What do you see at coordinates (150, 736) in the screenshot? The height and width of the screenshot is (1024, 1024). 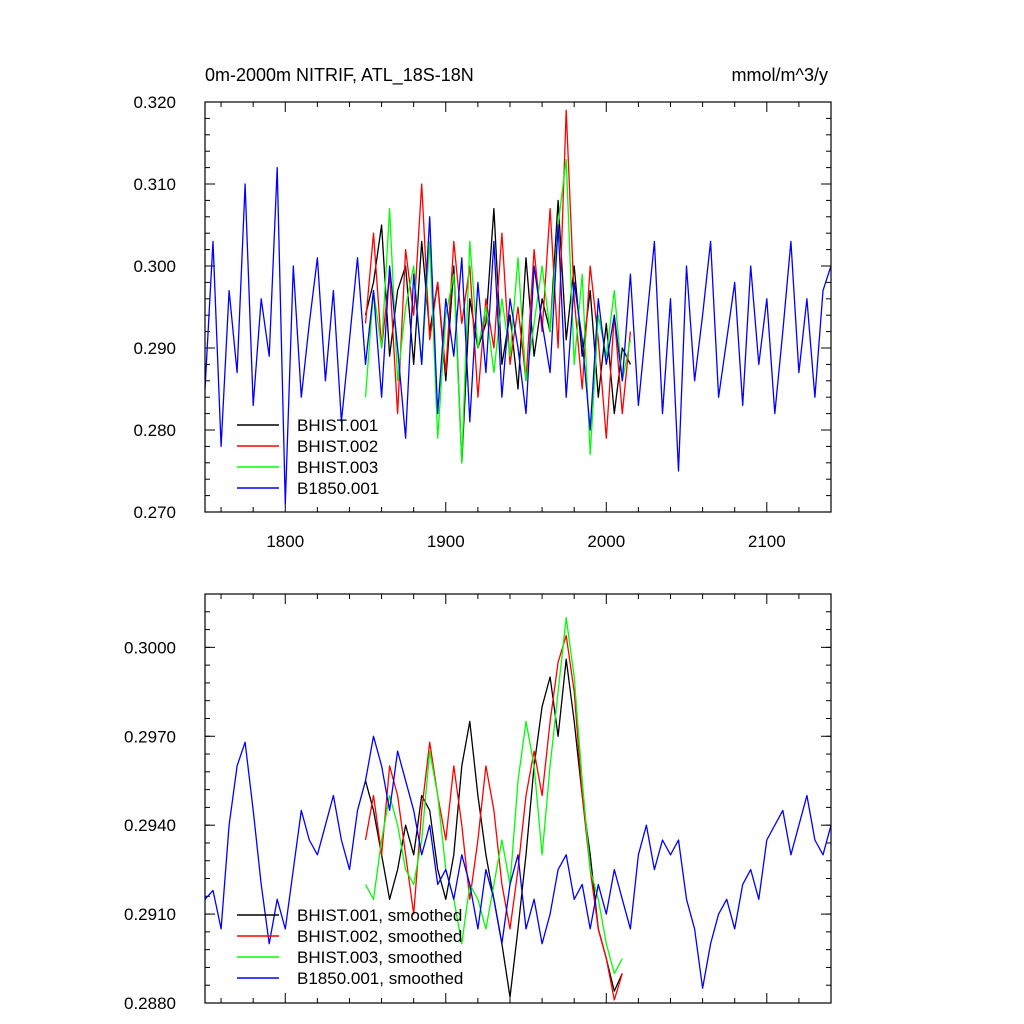 I see `y-tick-label: 0.2970` at bounding box center [150, 736].